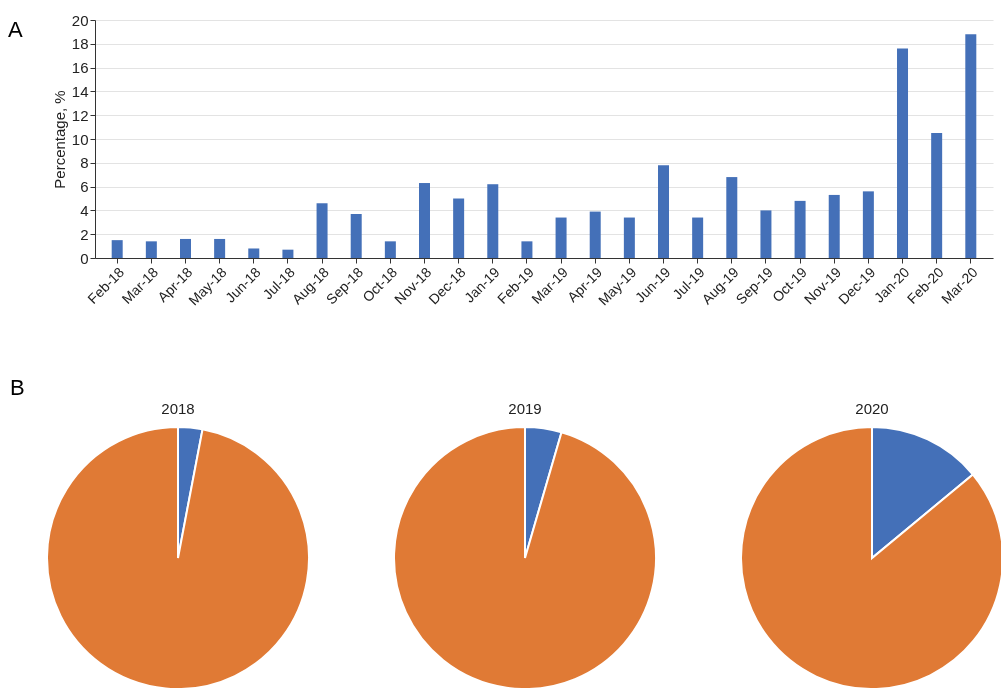 The height and width of the screenshot is (688, 1001). I want to click on chart-title: 2019, so click(525, 408).